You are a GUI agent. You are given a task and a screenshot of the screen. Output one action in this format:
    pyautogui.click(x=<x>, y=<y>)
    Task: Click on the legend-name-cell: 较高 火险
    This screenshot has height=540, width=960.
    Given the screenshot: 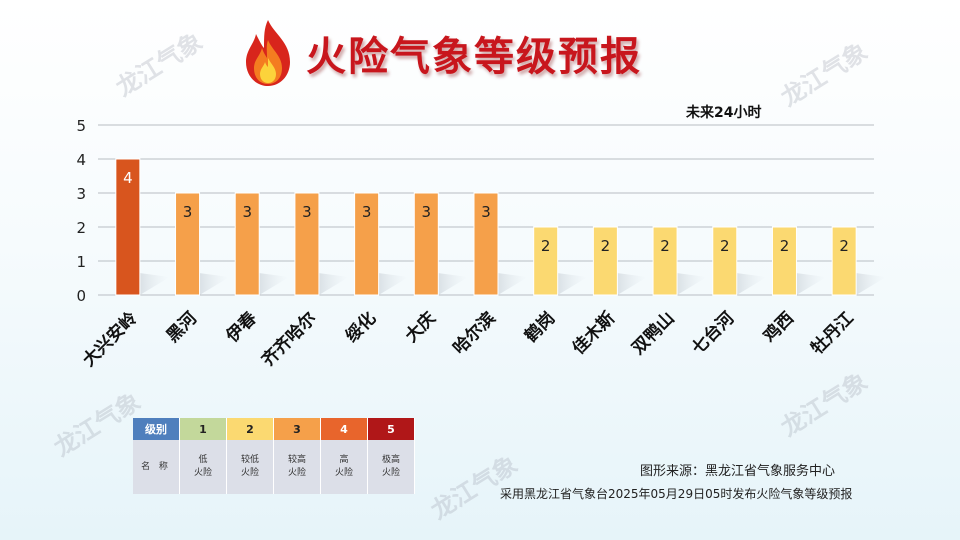 What is the action you would take?
    pyautogui.click(x=297, y=467)
    